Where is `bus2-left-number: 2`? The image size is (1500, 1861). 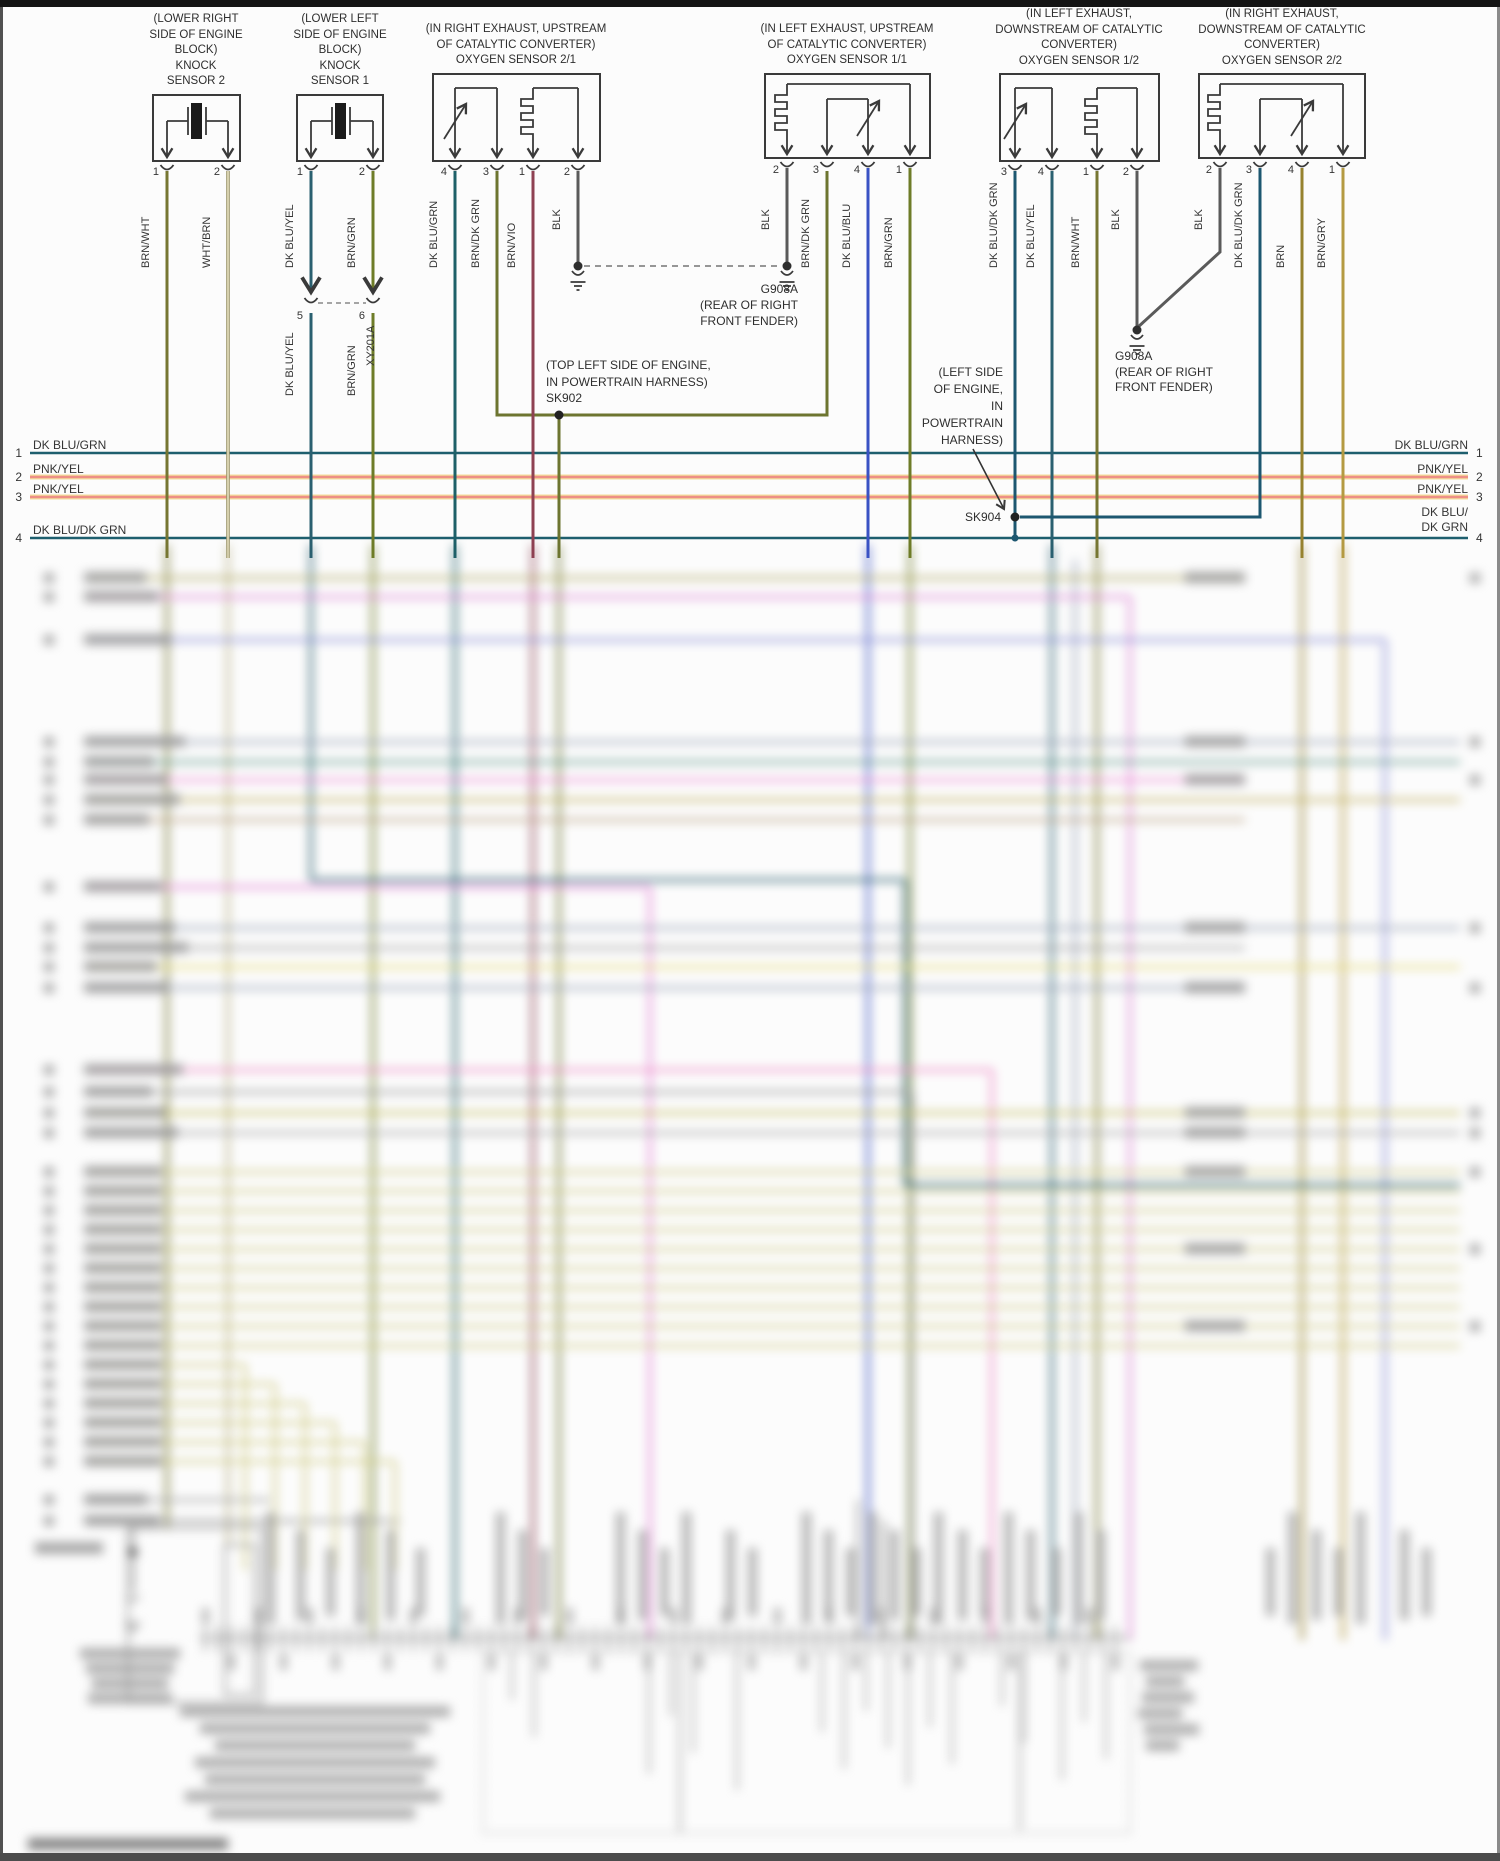
bus2-left-number: 2 is located at coordinates (18, 477).